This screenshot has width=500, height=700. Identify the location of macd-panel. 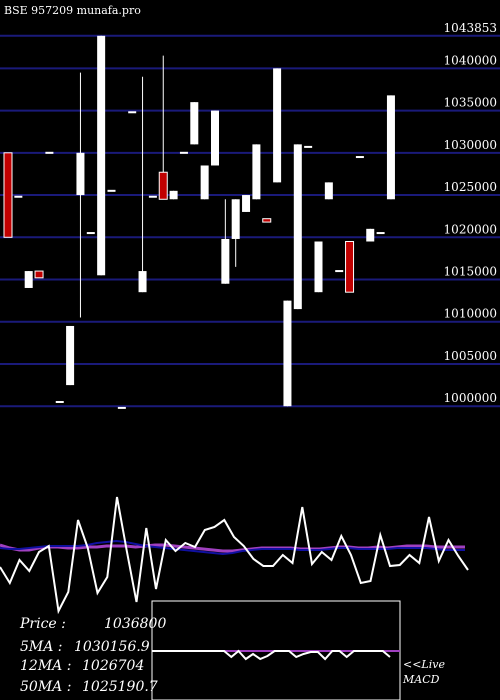
(276, 650).